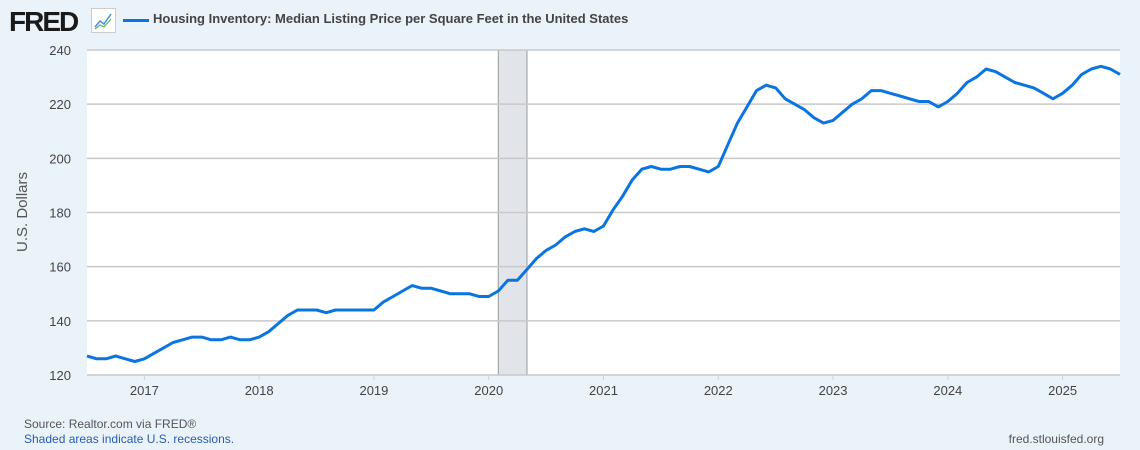 Image resolution: width=1140 pixels, height=450 pixels. I want to click on fred-logo: FRED, so click(44, 21).